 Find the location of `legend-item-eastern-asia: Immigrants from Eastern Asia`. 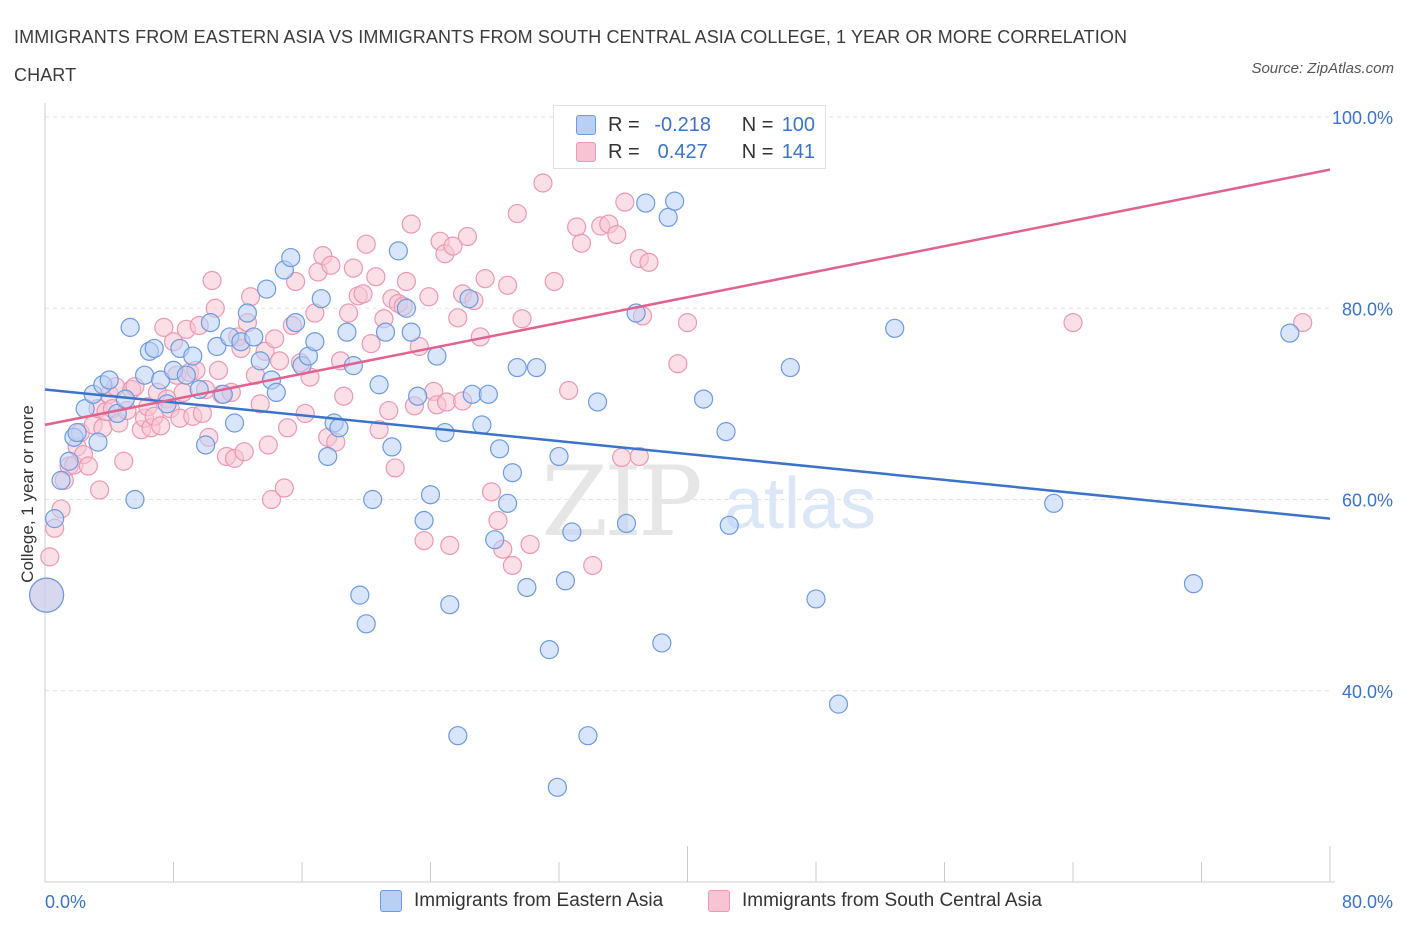

legend-item-eastern-asia: Immigrants from Eastern Asia is located at coordinates (521, 901).